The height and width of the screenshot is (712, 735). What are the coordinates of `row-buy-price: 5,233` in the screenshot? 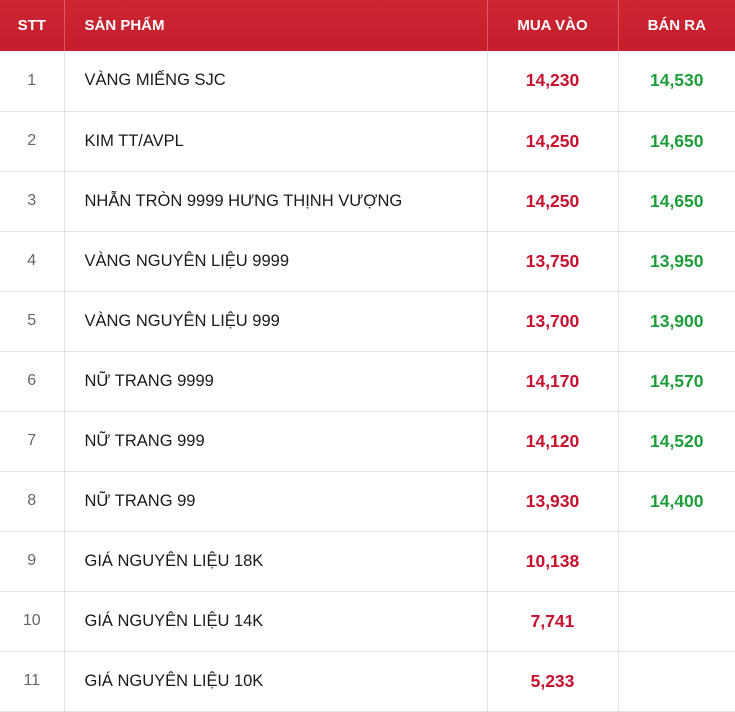 It's located at (553, 681).